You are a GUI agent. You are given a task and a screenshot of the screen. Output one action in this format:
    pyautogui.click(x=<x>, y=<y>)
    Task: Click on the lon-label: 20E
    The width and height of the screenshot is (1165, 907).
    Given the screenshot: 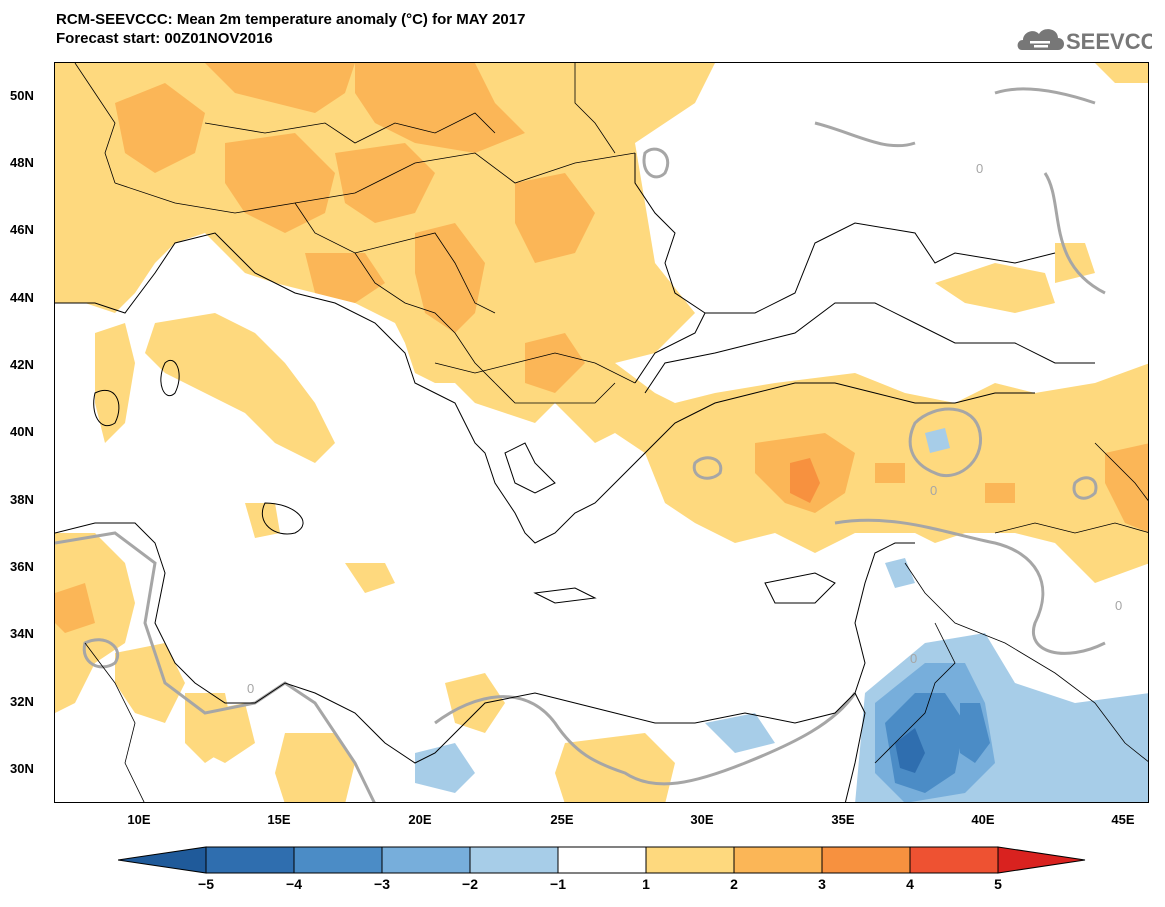 What is the action you would take?
    pyautogui.click(x=420, y=819)
    